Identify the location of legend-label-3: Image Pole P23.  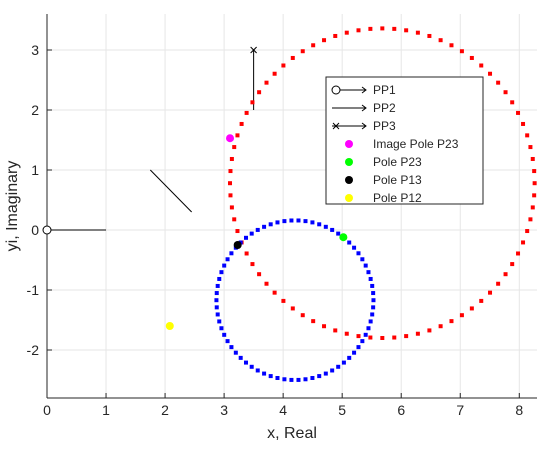
(416, 144).